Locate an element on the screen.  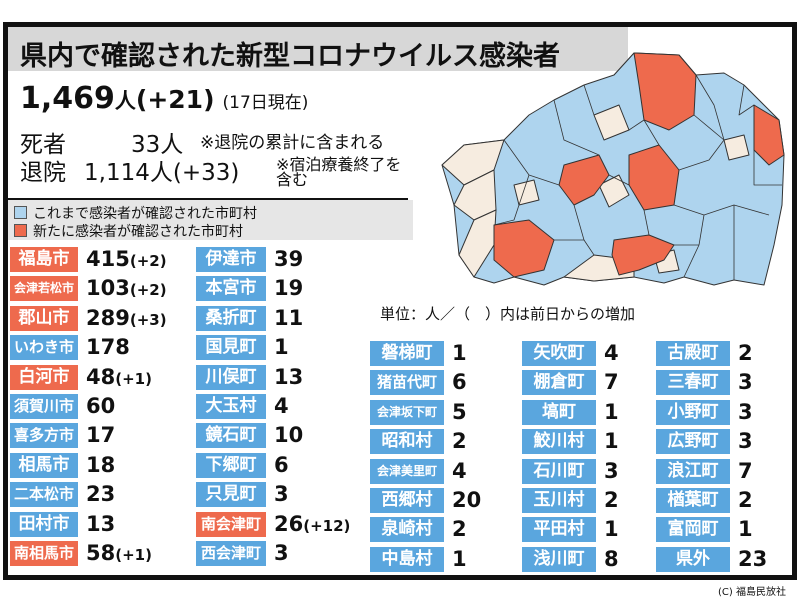
municipality-label: 平田村 is located at coordinates (559, 530).